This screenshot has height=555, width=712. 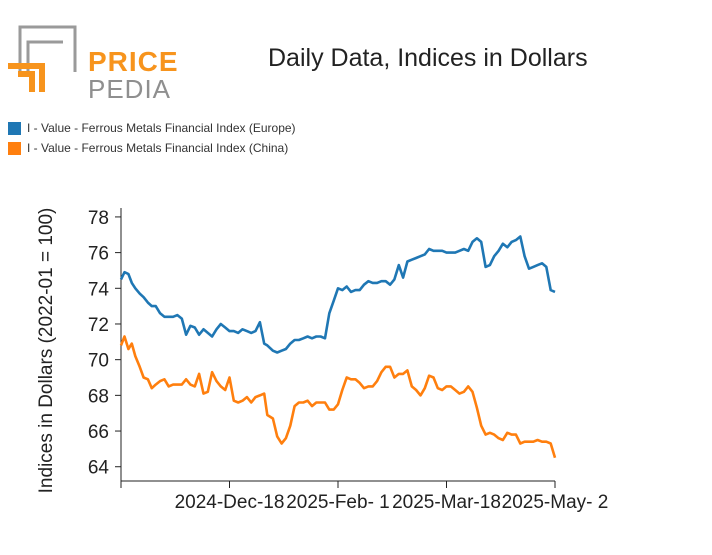 What do you see at coordinates (98, 254) in the screenshot?
I see `y-tick-label: 76` at bounding box center [98, 254].